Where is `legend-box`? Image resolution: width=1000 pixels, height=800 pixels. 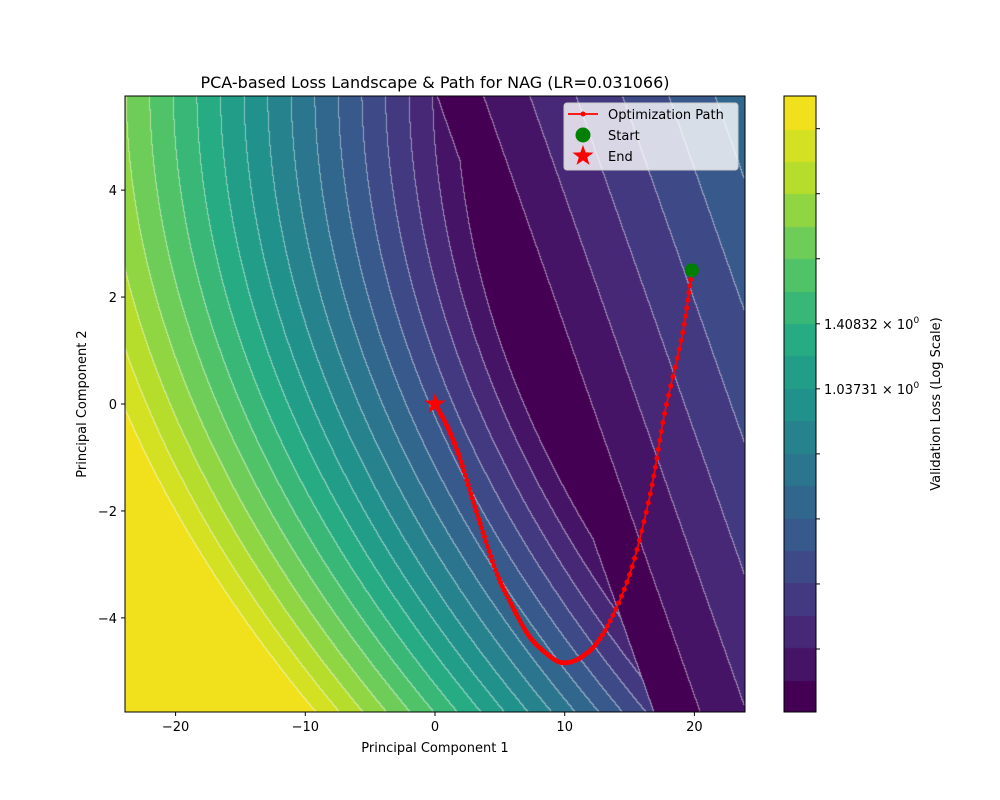 legend-box is located at coordinates (651, 136).